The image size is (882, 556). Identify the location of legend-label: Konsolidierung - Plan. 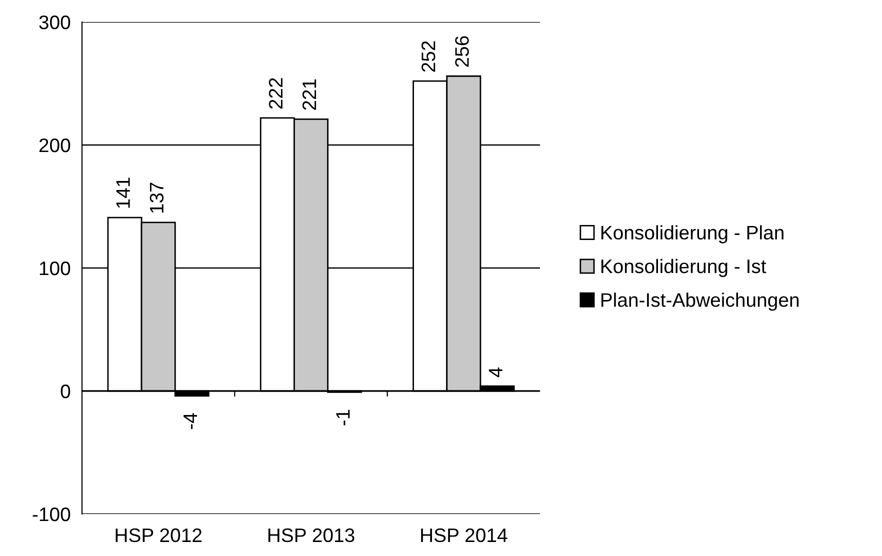
(692, 234).